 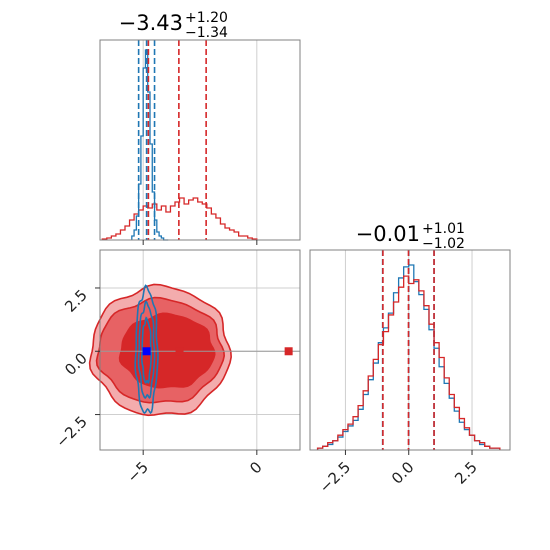 I want to click on histogram-param2-panel, so click(x=410, y=350).